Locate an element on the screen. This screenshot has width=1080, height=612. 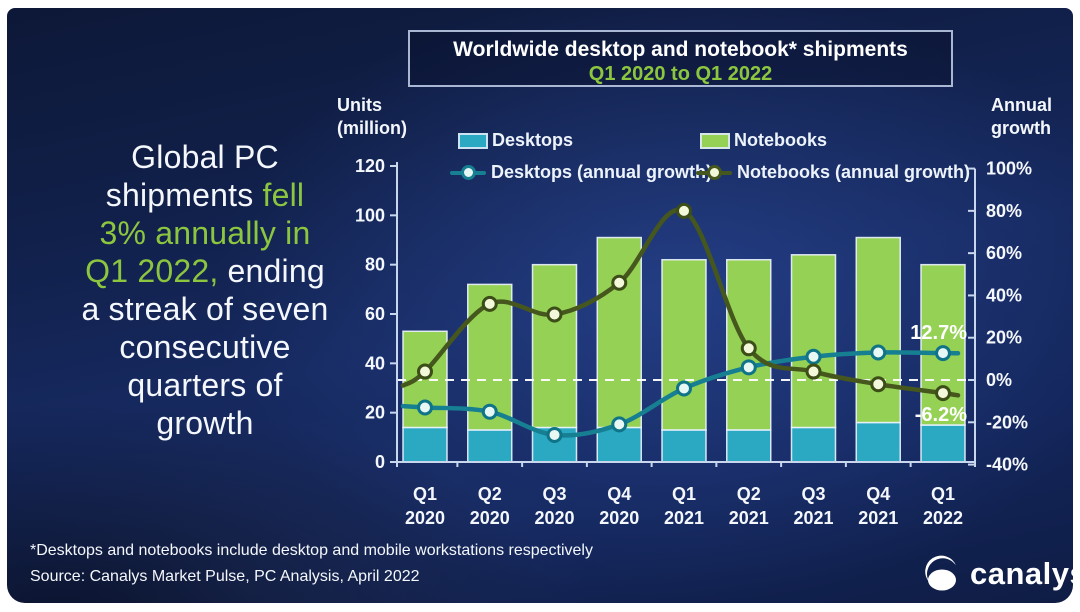
bar-desktops-Q3-2021 is located at coordinates (813, 444).